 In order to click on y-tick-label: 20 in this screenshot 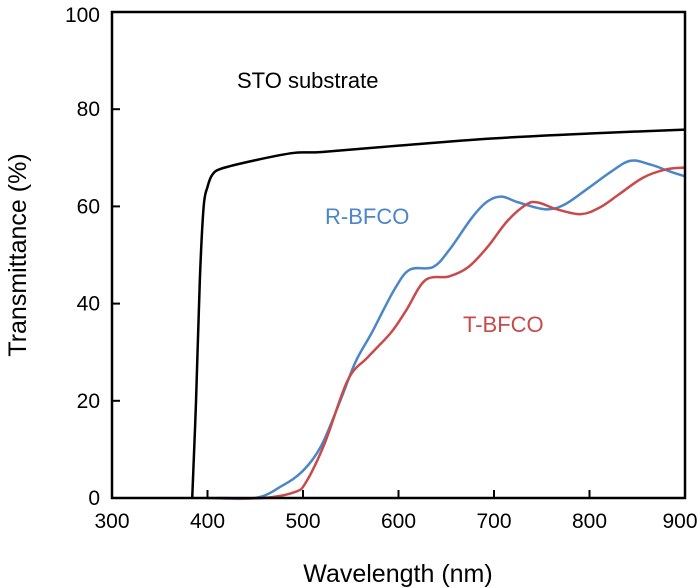, I will do `click(88, 401)`.